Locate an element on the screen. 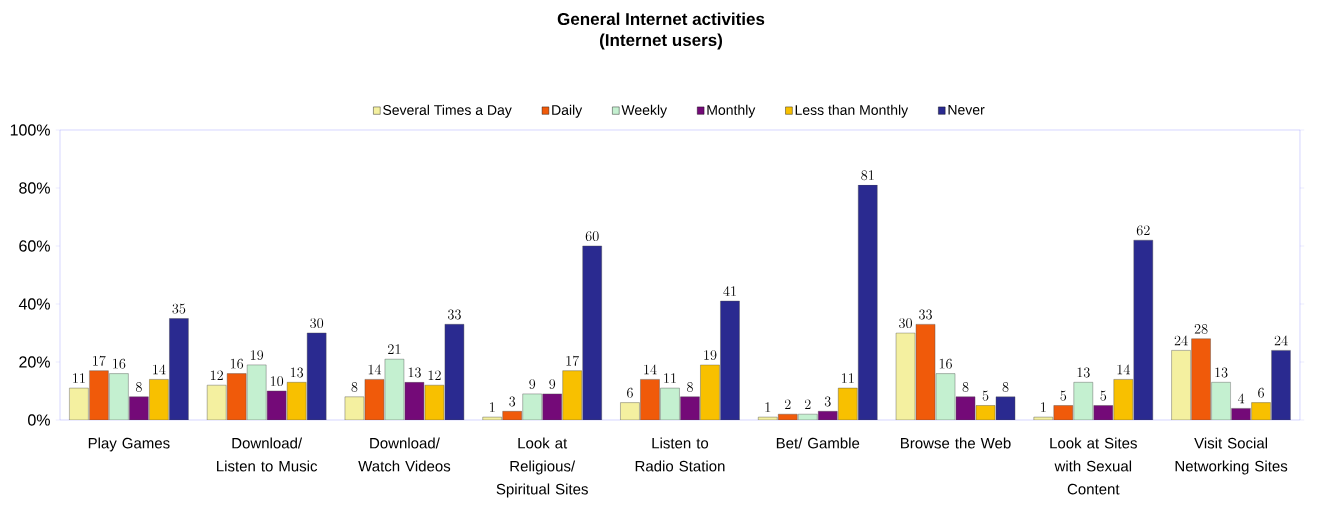 The width and height of the screenshot is (1322, 506). y-tick-label: 100% is located at coordinates (30, 130).